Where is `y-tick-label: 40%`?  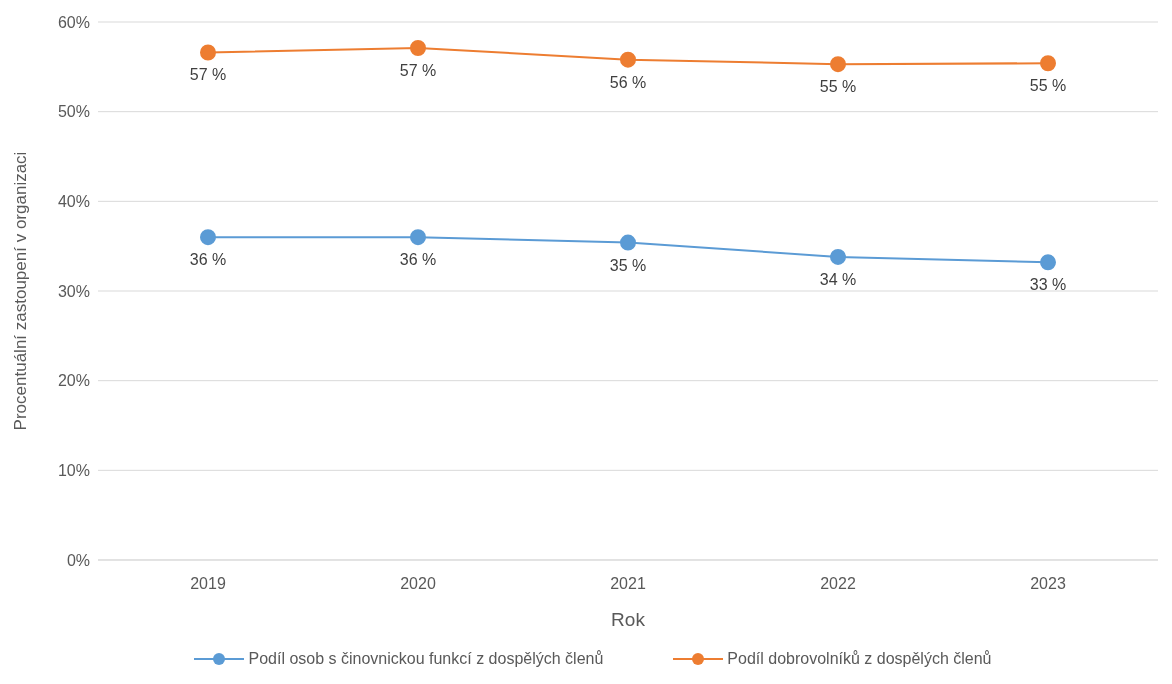
y-tick-label: 40% is located at coordinates (73, 202).